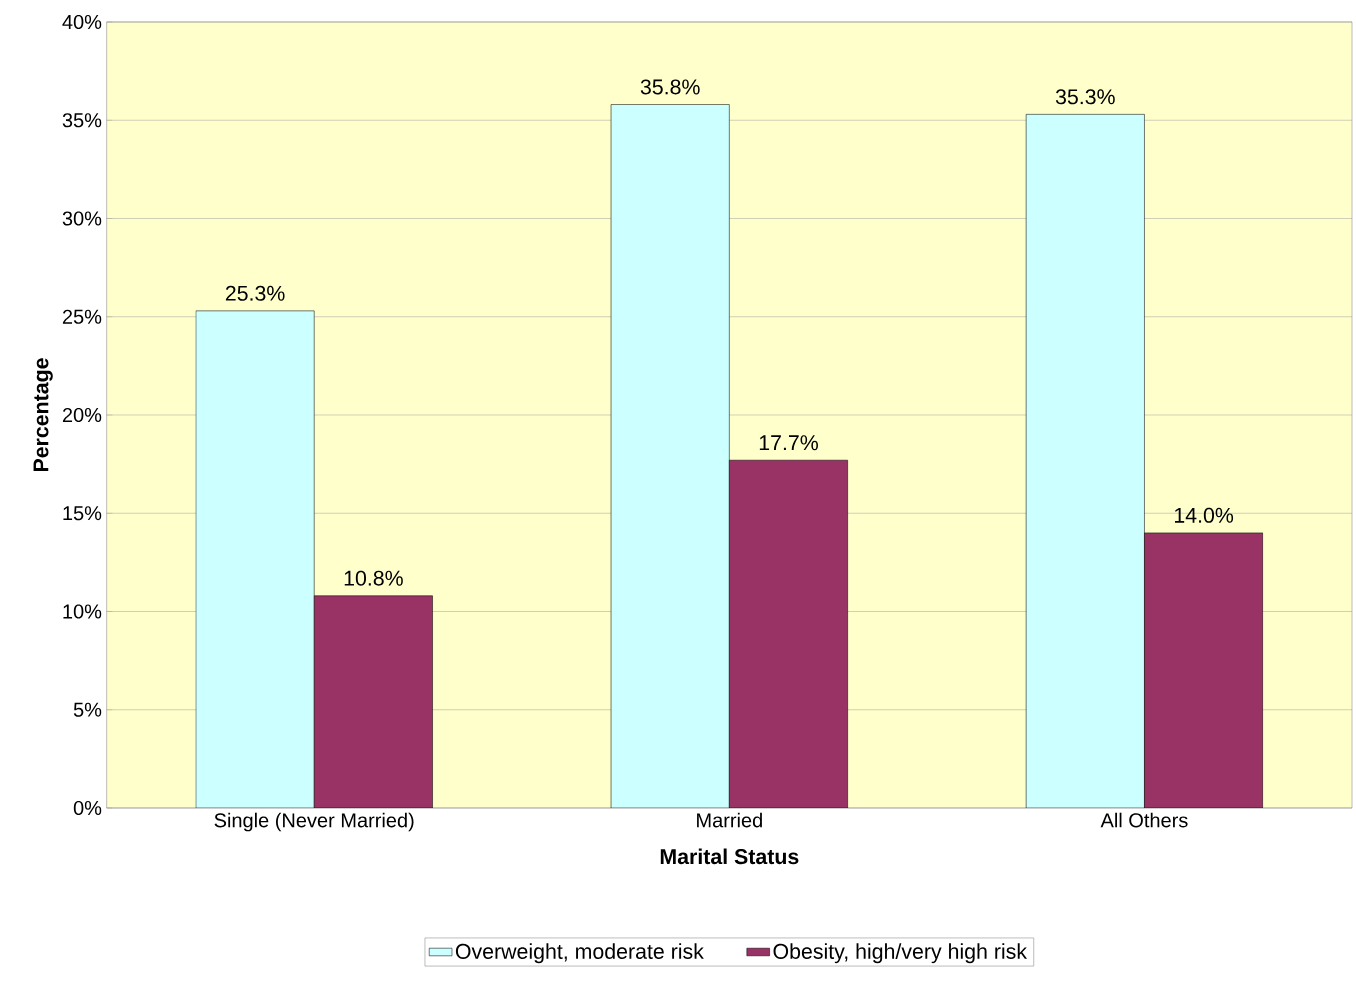  I want to click on data-label: 14.0%, so click(1204, 515).